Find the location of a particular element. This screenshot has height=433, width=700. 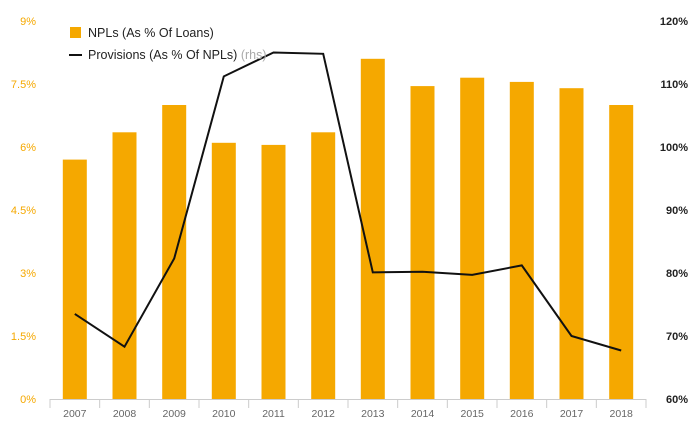

bar-2013 is located at coordinates (372, 229).